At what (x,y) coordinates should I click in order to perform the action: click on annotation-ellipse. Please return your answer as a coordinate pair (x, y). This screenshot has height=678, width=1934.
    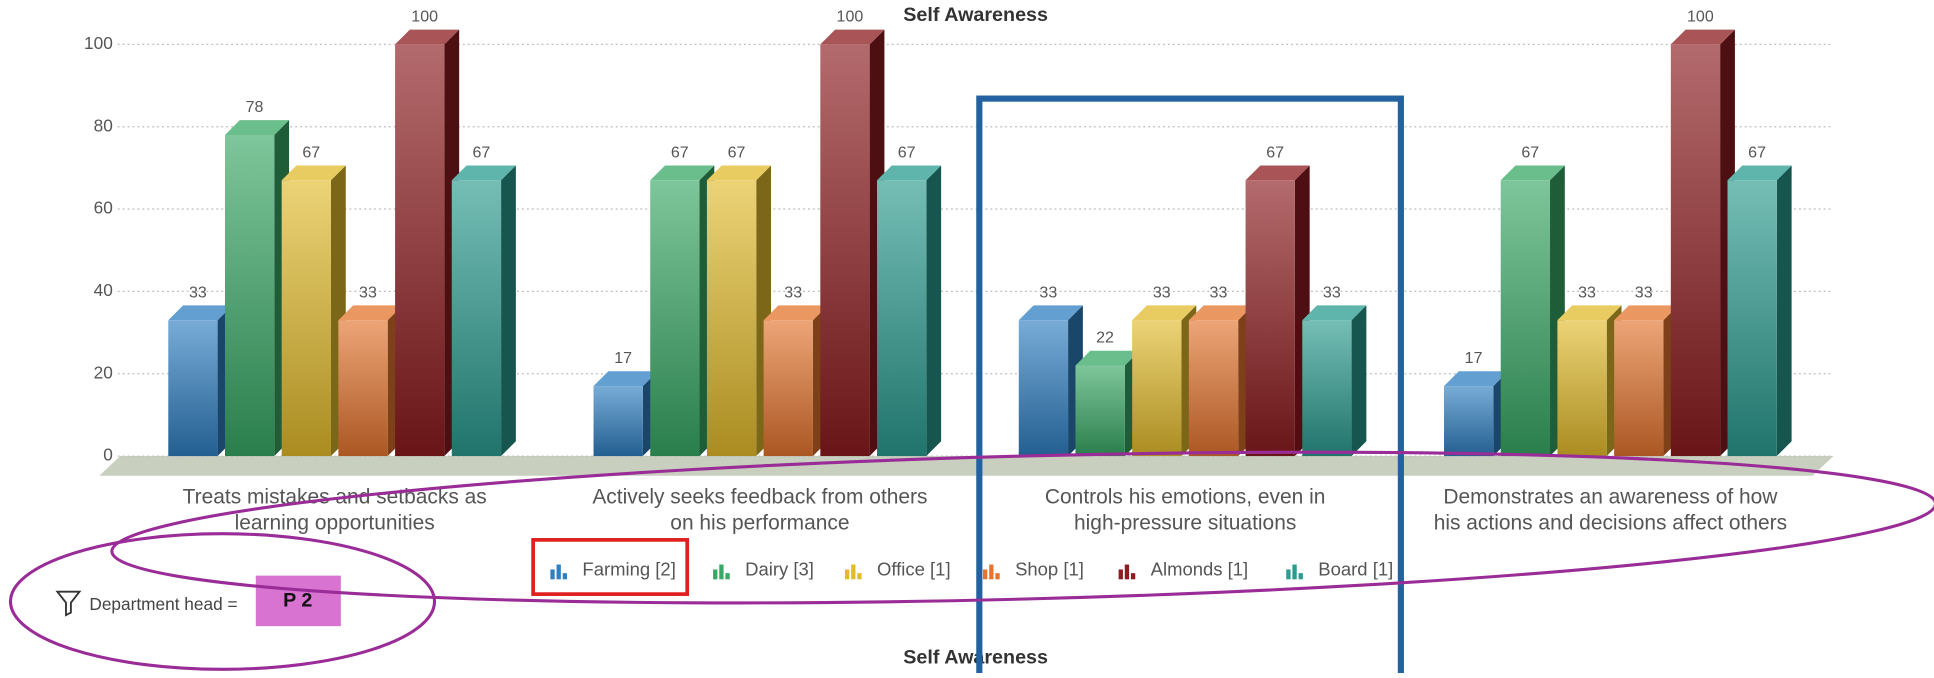
    Looking at the image, I should click on (222, 601).